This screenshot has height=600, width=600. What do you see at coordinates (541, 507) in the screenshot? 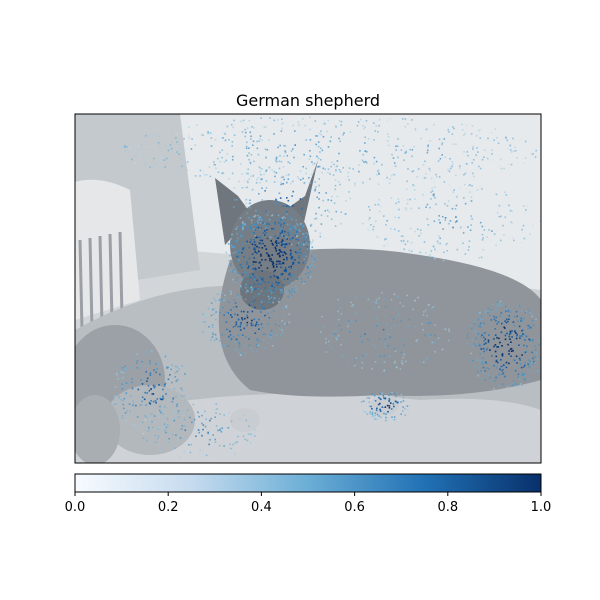
I see `colorbar-tick-label: 1.0` at bounding box center [541, 507].